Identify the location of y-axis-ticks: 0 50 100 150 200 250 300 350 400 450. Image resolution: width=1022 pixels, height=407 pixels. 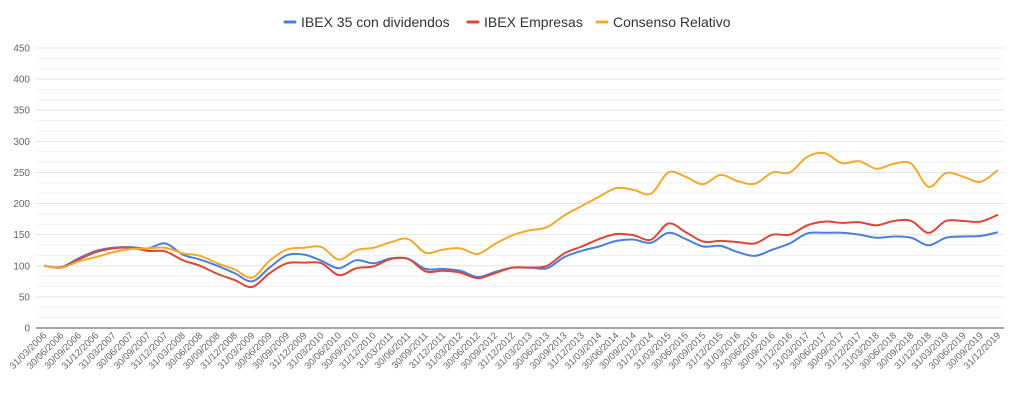
(21, 189).